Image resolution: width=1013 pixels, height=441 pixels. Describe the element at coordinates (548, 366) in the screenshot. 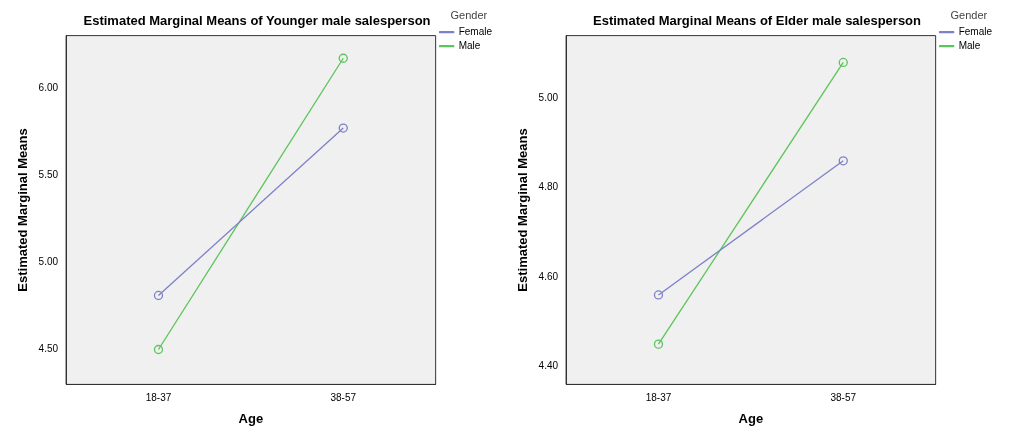

I see `y-tick-label: 4.40` at that location.